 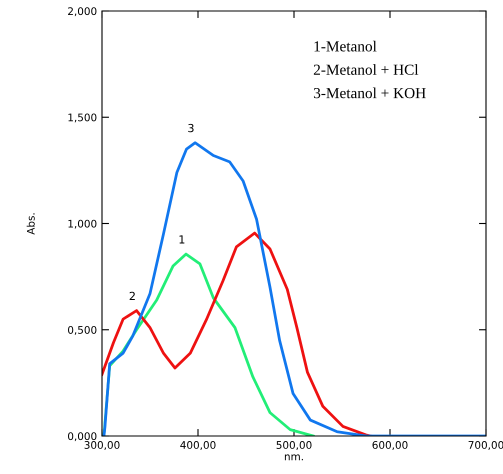 What do you see at coordinates (82, 224) in the screenshot?
I see `y-tick-label: 1,000` at bounding box center [82, 224].